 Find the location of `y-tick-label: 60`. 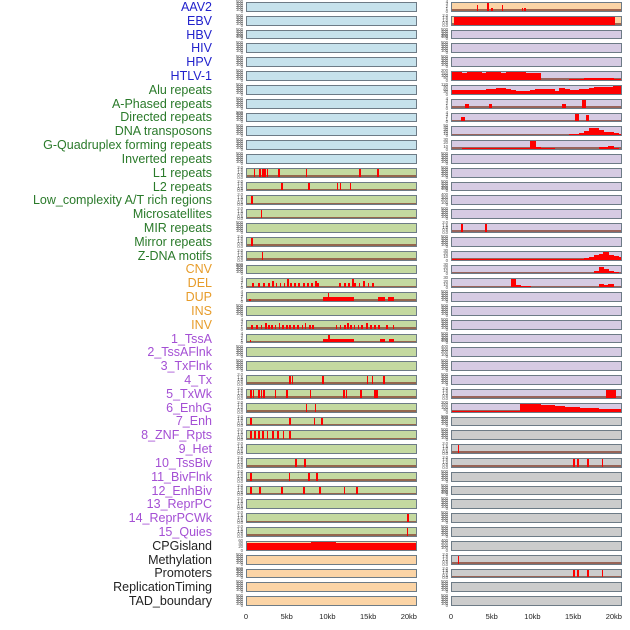

y-tick-label: 60 is located at coordinates (240, 540).